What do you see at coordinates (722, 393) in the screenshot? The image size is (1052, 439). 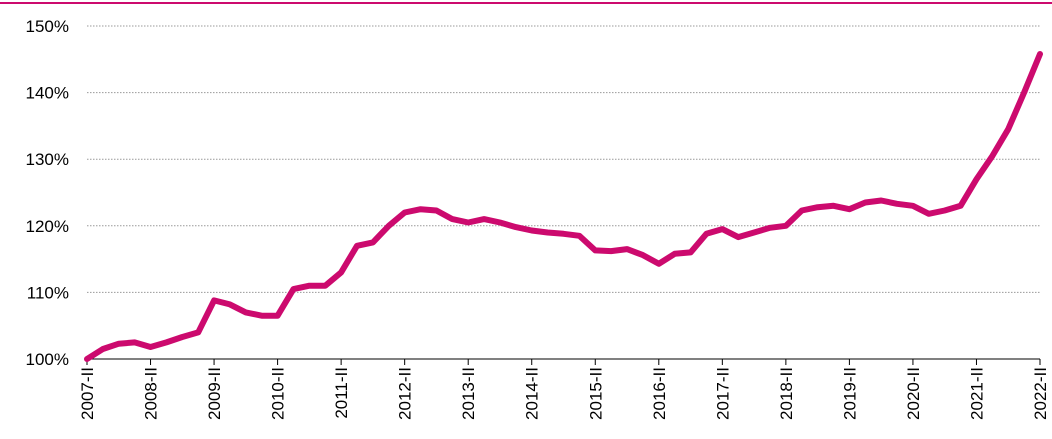 I see `x-tick-label: 2017-II` at bounding box center [722, 393].